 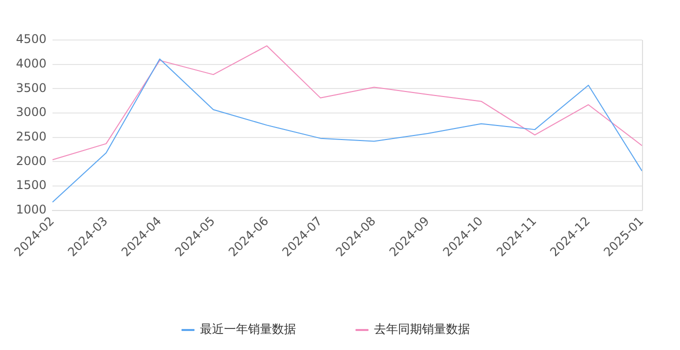 What do you see at coordinates (31, 87) in the screenshot?
I see `y-tick-label: 3500` at bounding box center [31, 87].